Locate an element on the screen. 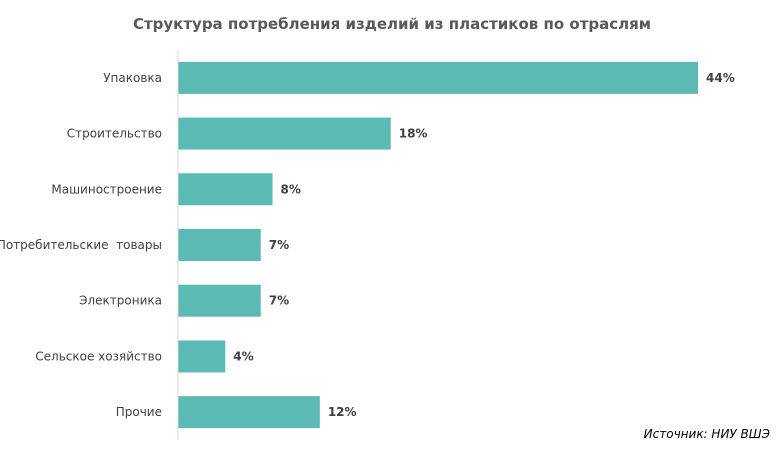 The image size is (784, 455). category-label-5: Сельское хозяйство is located at coordinates (98, 356).